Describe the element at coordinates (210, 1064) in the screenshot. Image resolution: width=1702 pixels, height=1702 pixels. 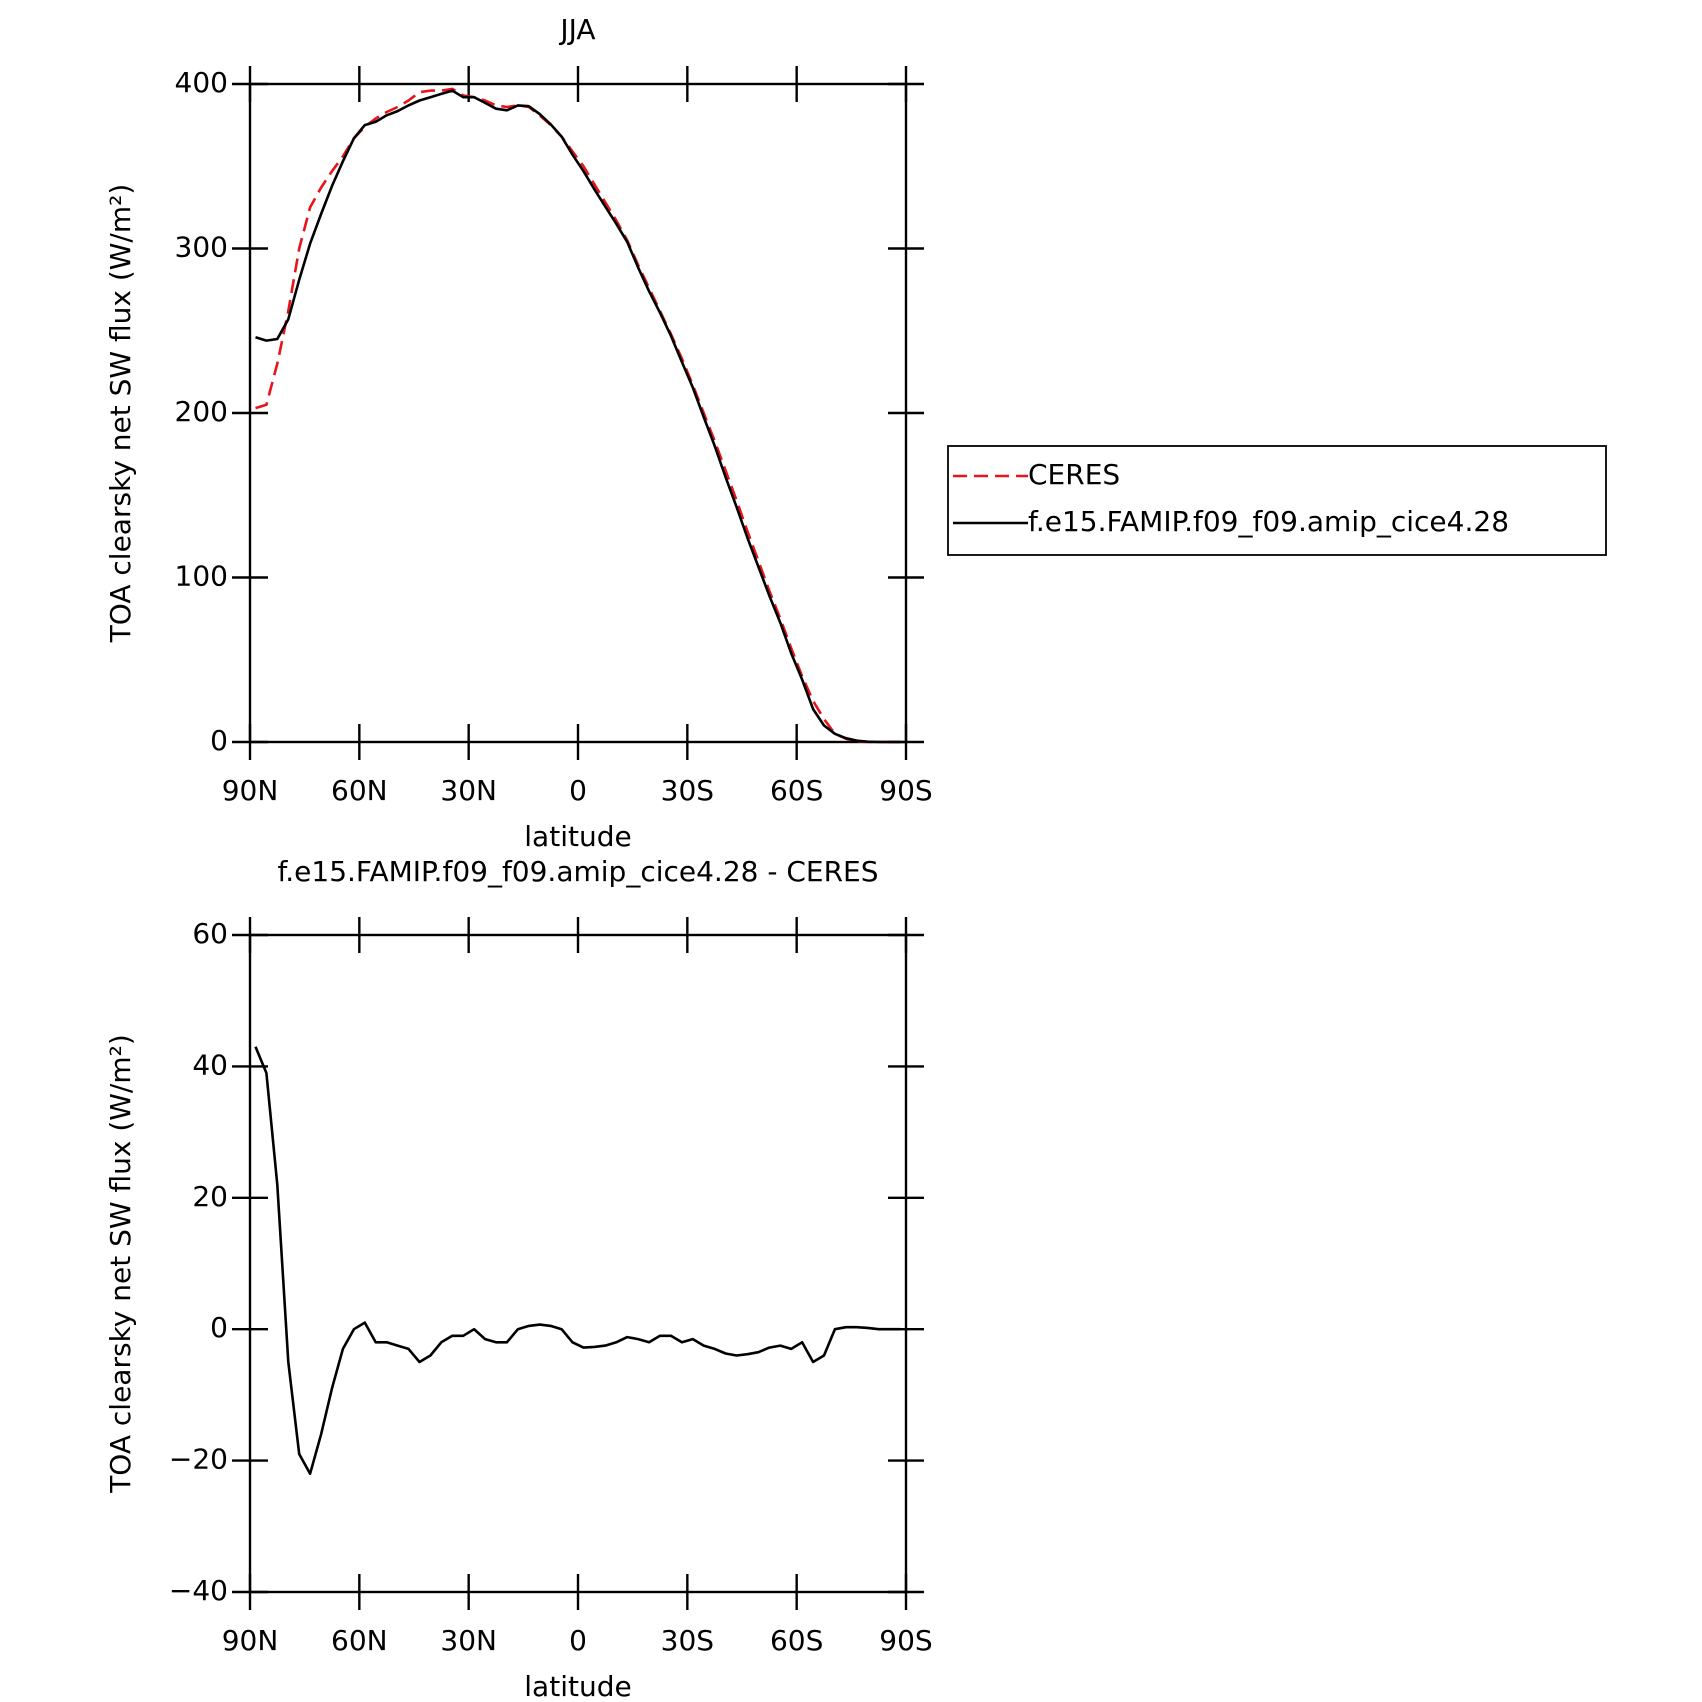
I see `y-tick-label: 40` at that location.